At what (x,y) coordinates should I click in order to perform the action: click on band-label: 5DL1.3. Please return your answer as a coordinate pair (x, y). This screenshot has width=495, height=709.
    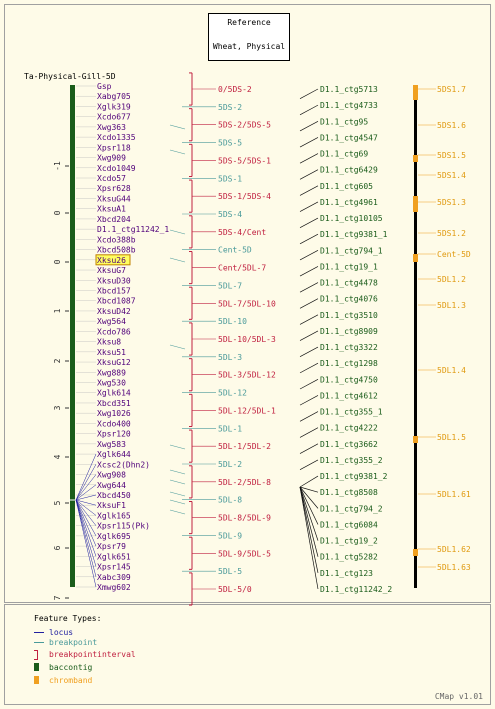
    Looking at the image, I should click on (451, 305).